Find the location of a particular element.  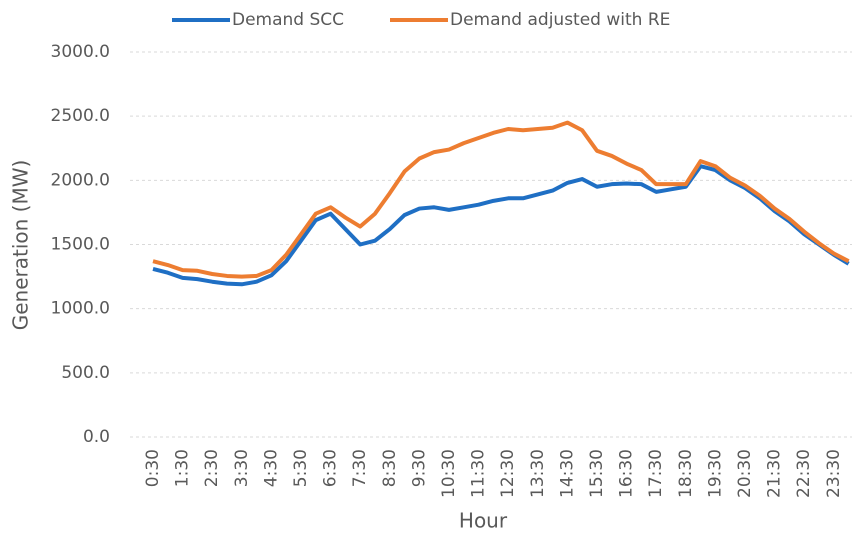

y-tick-label: 3000.0 is located at coordinates (80, 52).